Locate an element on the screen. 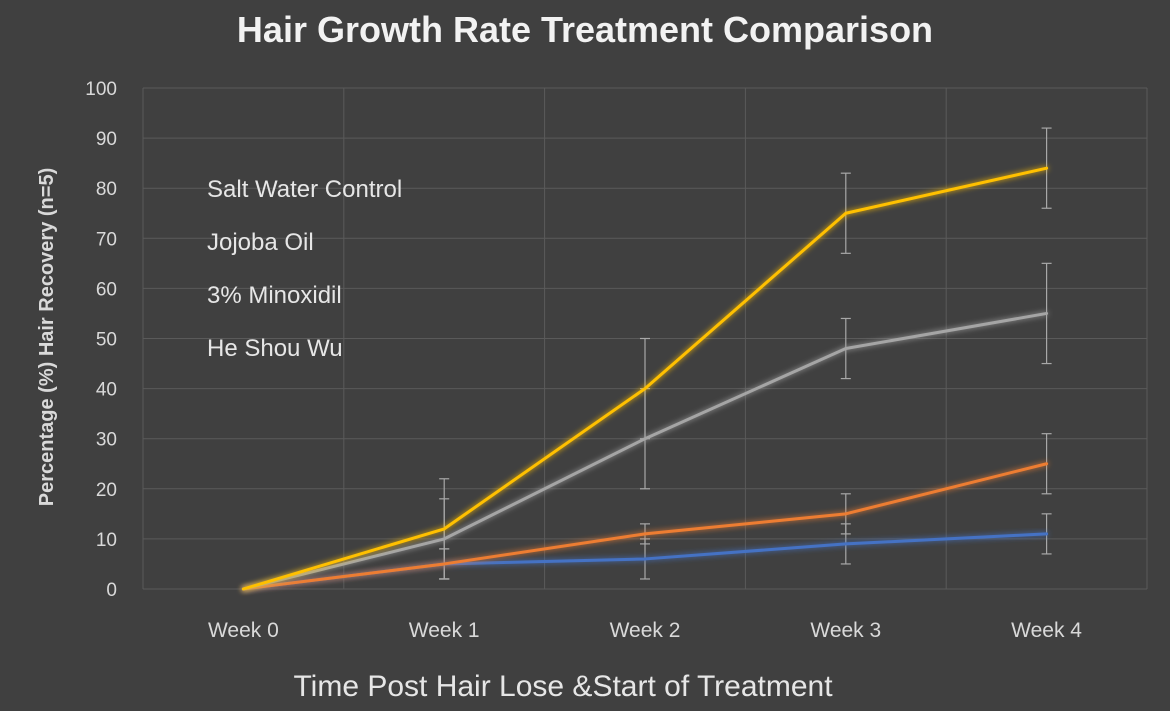  x-tick-label: Week 2 is located at coordinates (645, 630).